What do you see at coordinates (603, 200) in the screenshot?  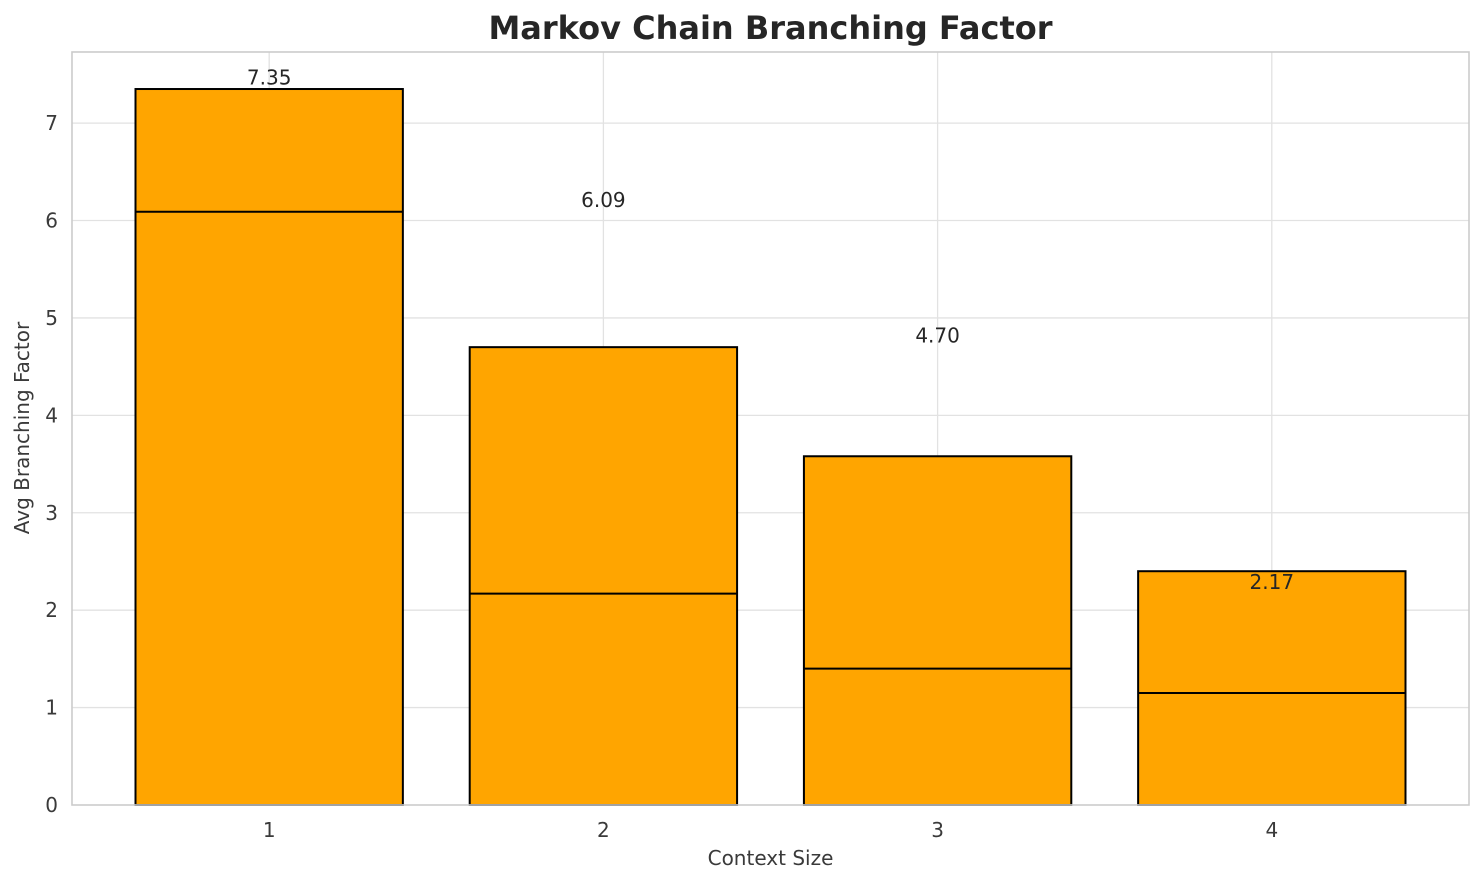 I see `bar-value-label: 6.09` at bounding box center [603, 200].